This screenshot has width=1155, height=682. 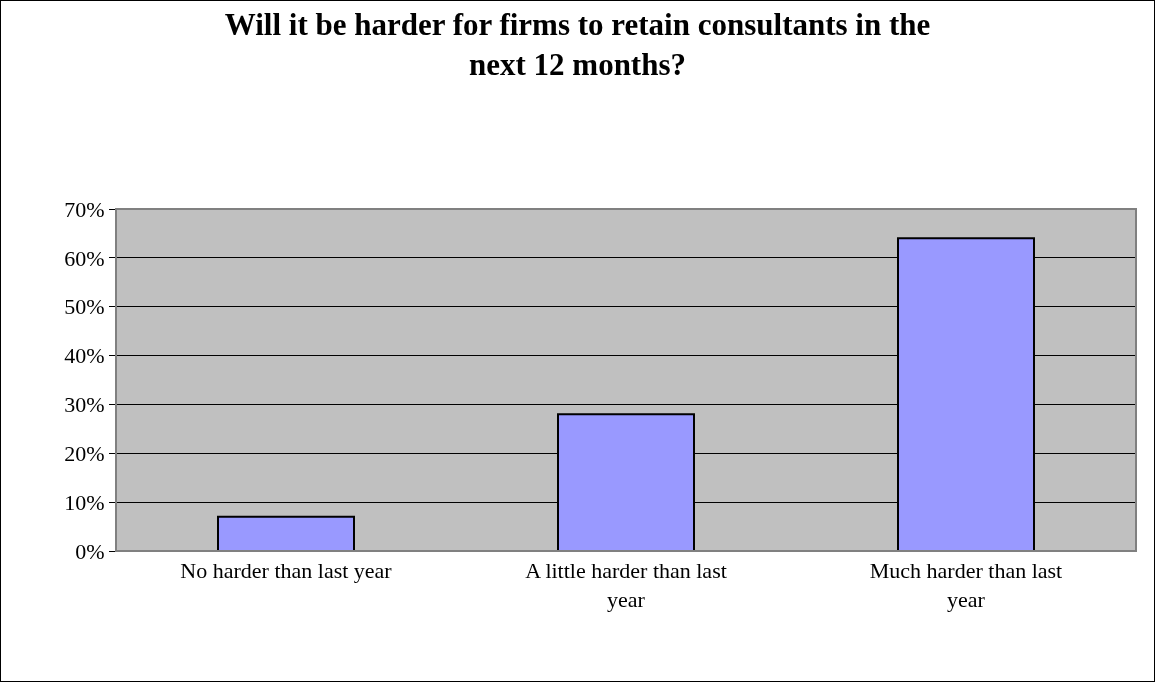 What do you see at coordinates (84, 453) in the screenshot?
I see `y-tick-label: 20%` at bounding box center [84, 453].